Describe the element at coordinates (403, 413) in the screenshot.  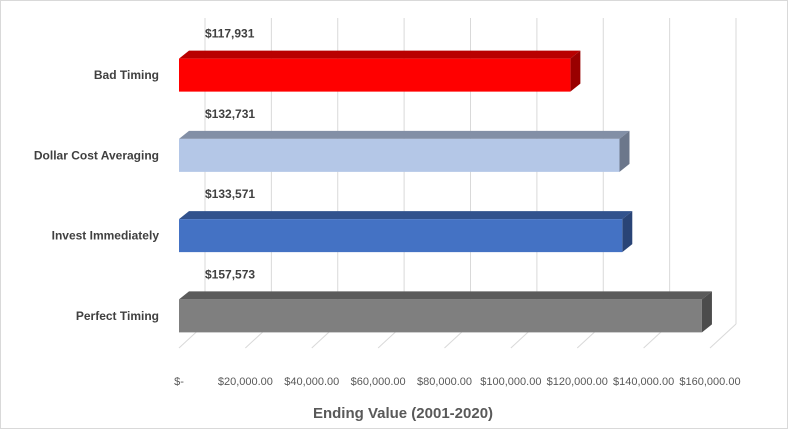
I see `x-axis-title: Ending Value (2001-2020)` at that location.